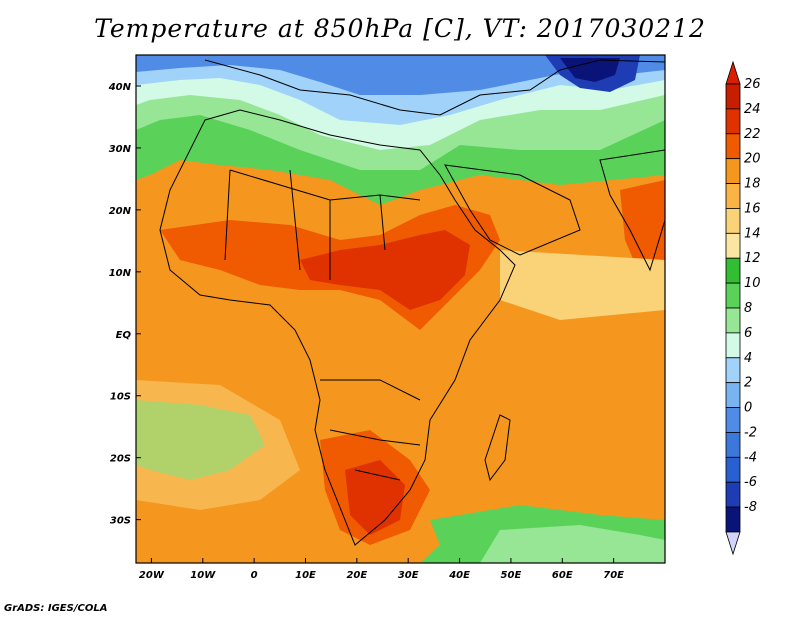  What do you see at coordinates (120, 149) in the screenshot?
I see `lat-tick-label: 30N` at bounding box center [120, 149].